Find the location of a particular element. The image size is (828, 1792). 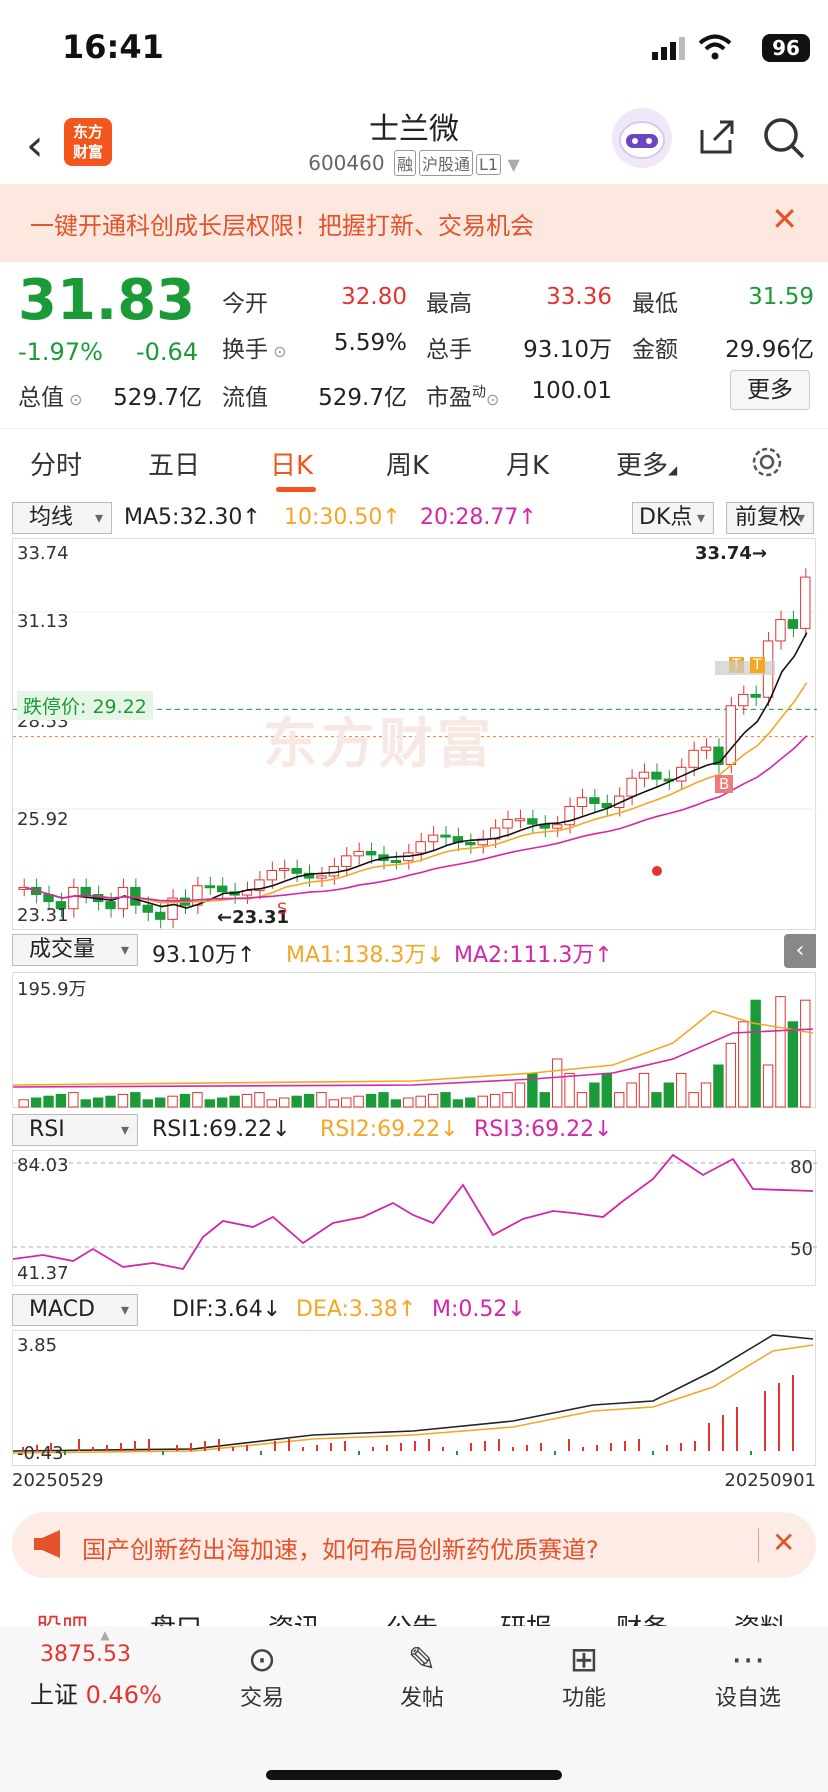

y-label-min: 23.31 is located at coordinates (43, 915).